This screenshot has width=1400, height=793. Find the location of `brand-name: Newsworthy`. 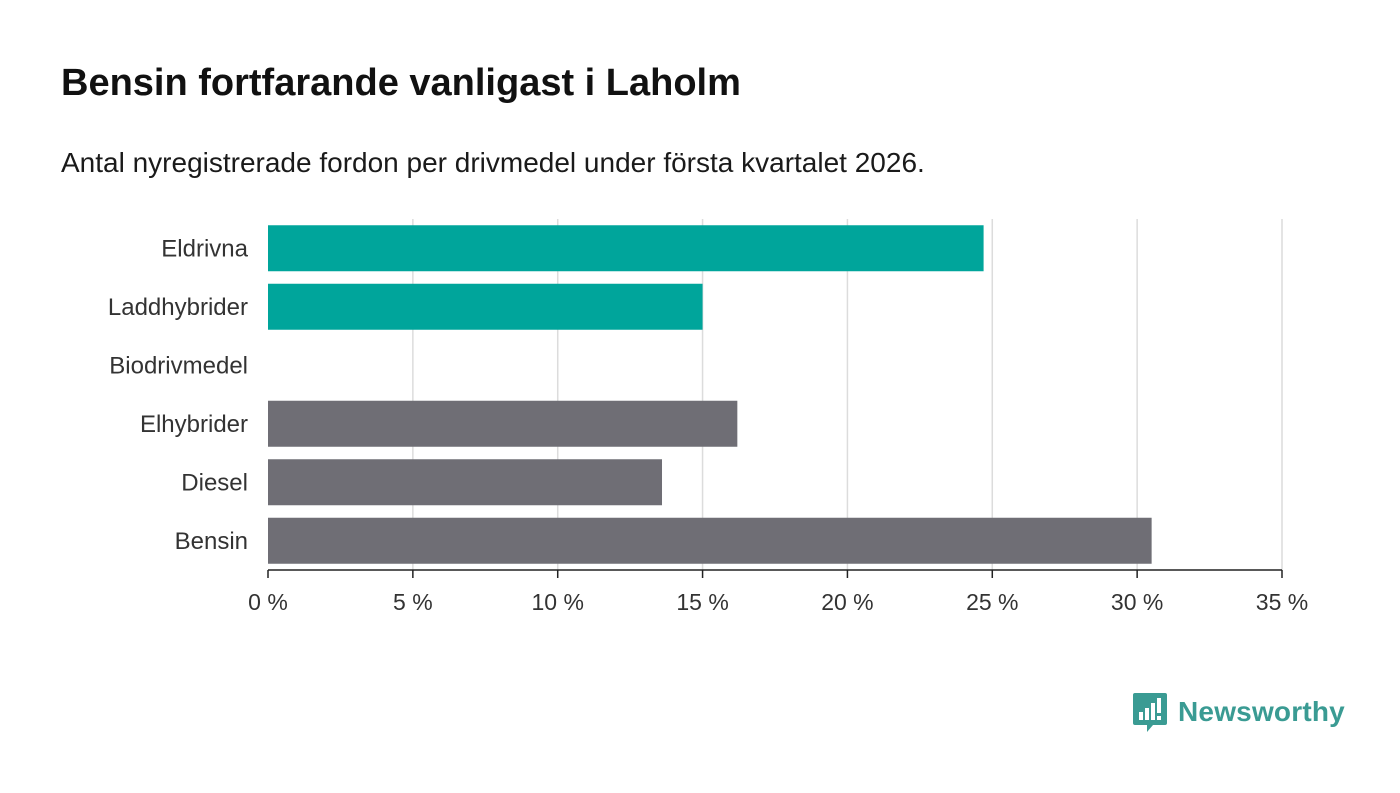

brand-name: Newsworthy is located at coordinates (1261, 711).